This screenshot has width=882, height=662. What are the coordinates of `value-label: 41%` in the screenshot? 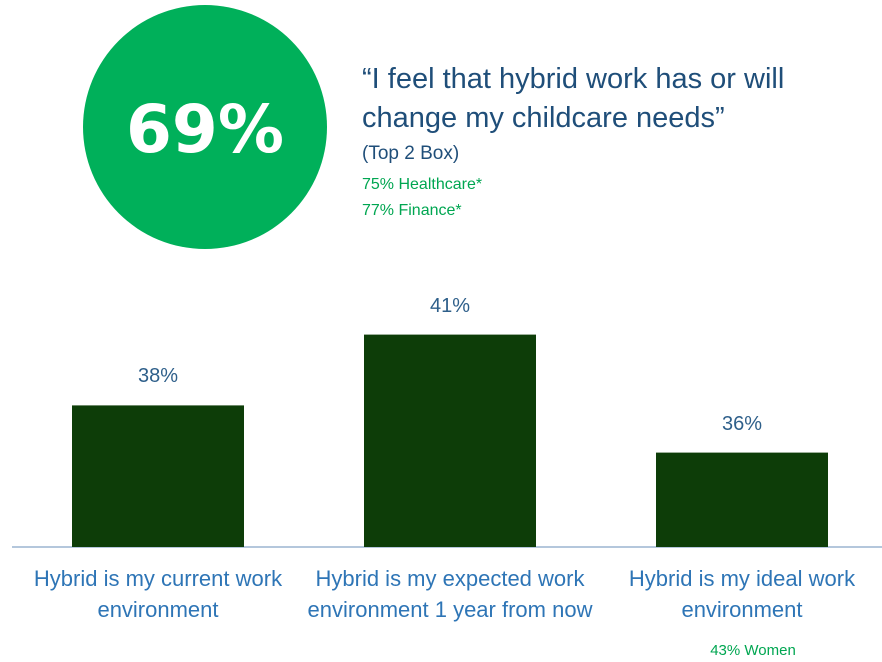 It's located at (450, 305).